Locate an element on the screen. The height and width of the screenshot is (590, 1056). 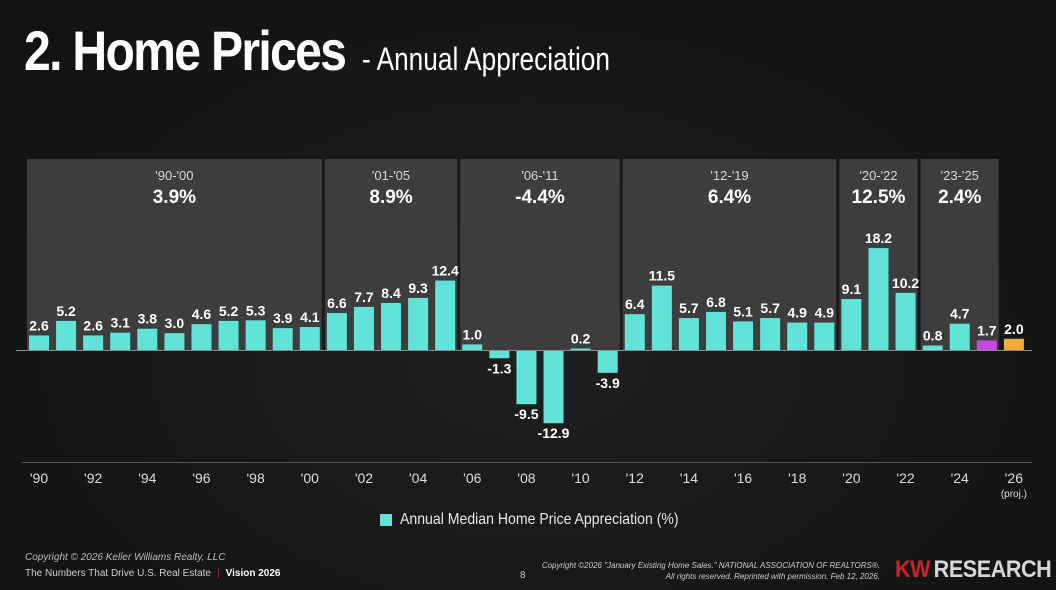
period-label: '12-'19 is located at coordinates (729, 175).